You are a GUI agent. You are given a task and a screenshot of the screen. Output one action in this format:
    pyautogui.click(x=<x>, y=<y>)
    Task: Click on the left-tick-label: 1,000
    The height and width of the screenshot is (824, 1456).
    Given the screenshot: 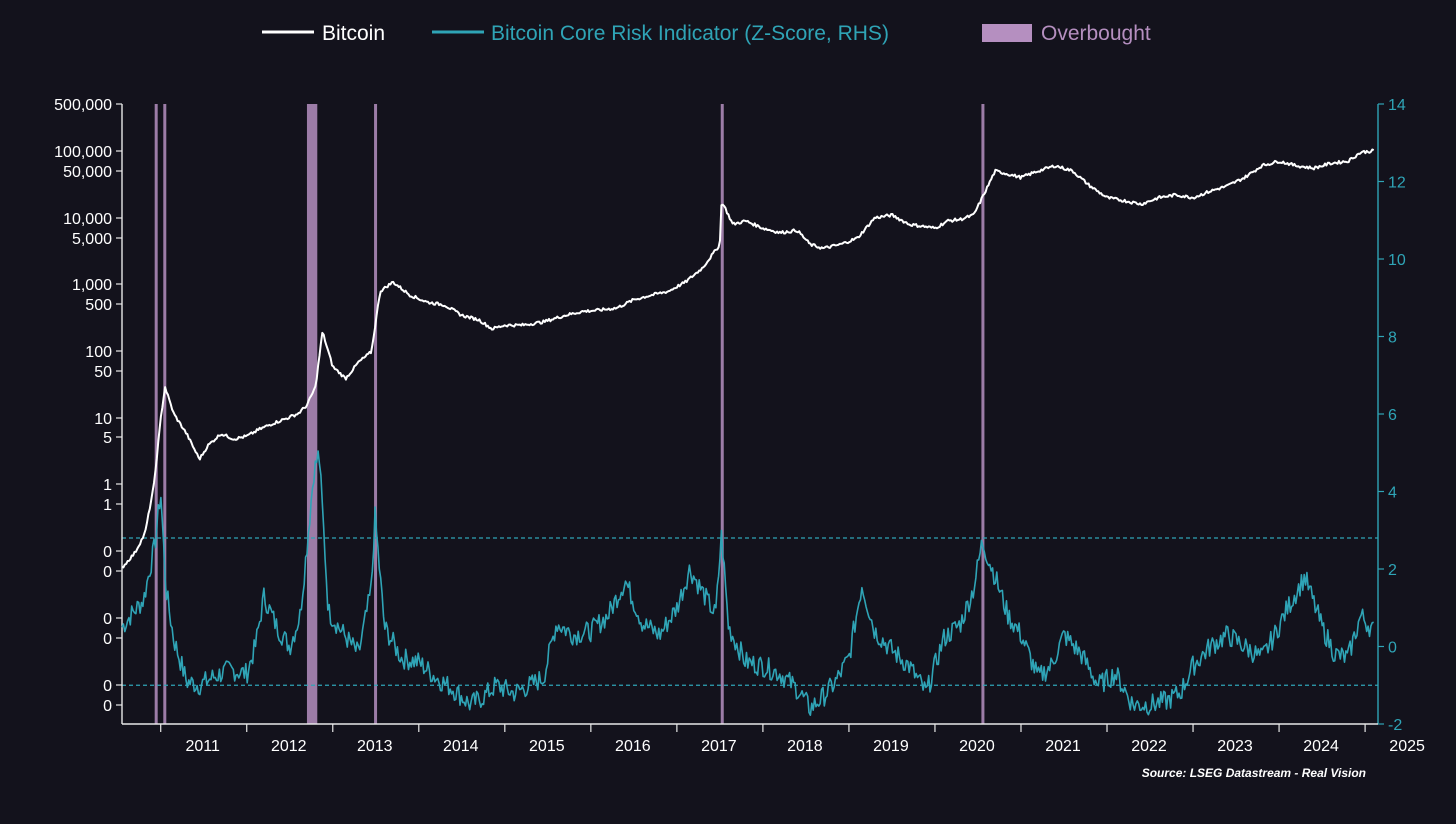 What is the action you would take?
    pyautogui.click(x=92, y=285)
    